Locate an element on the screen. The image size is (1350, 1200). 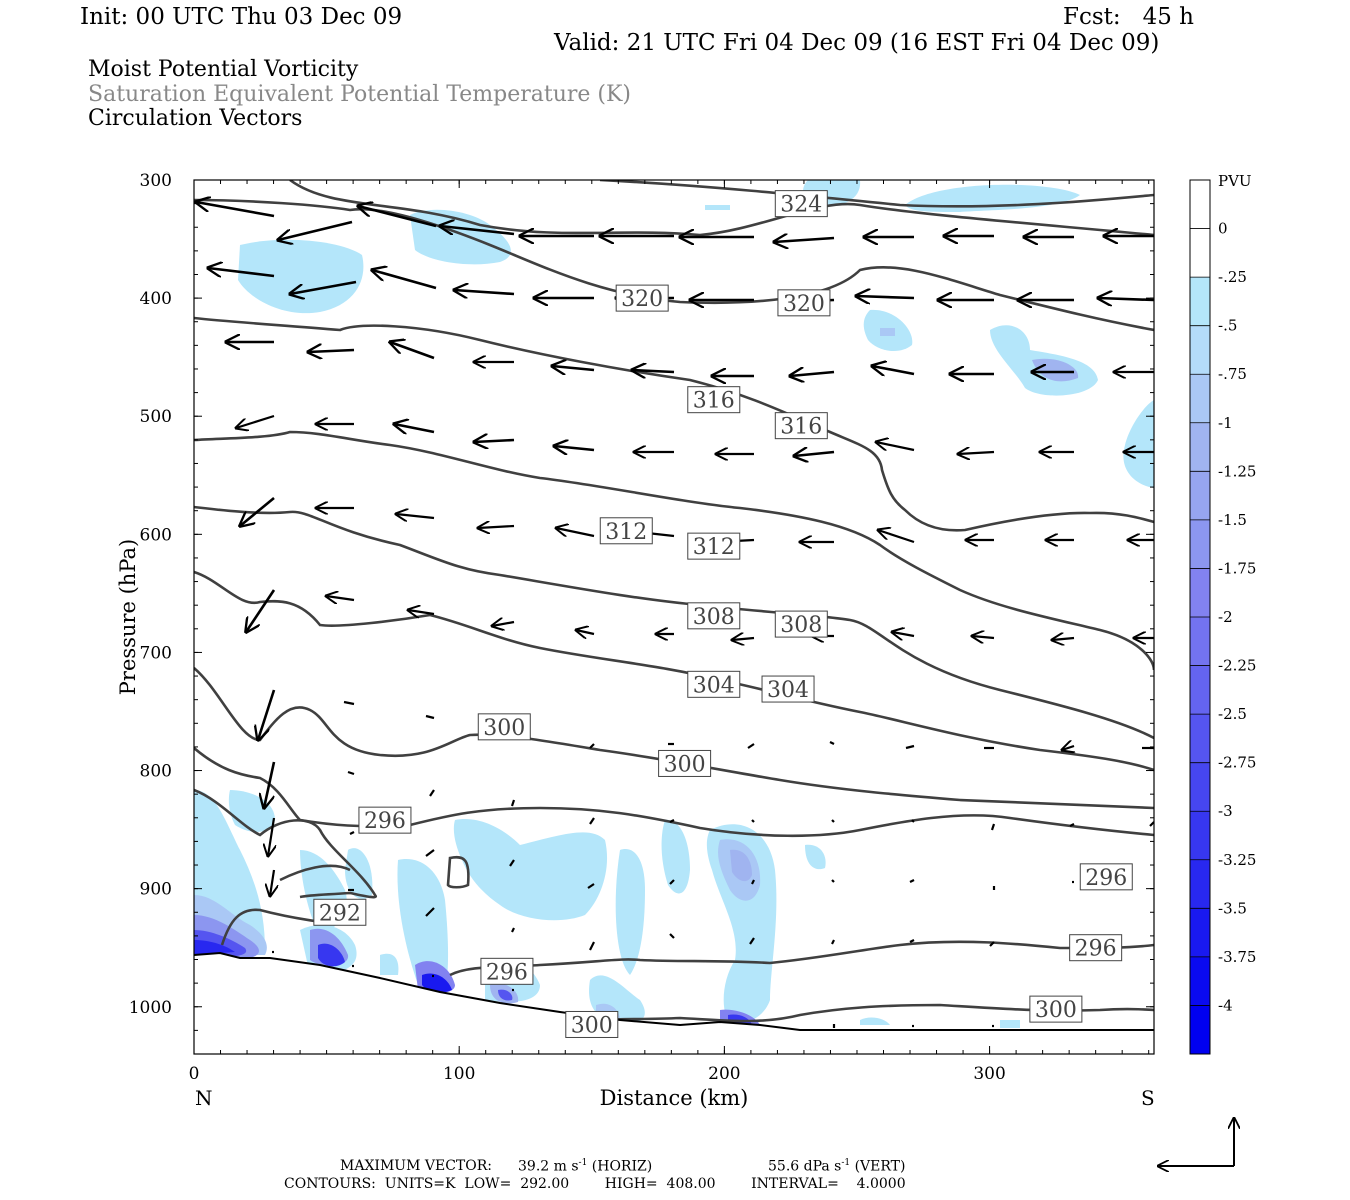
max-vector-label: MAXIMUM VECTOR: is located at coordinates (416, 1166).